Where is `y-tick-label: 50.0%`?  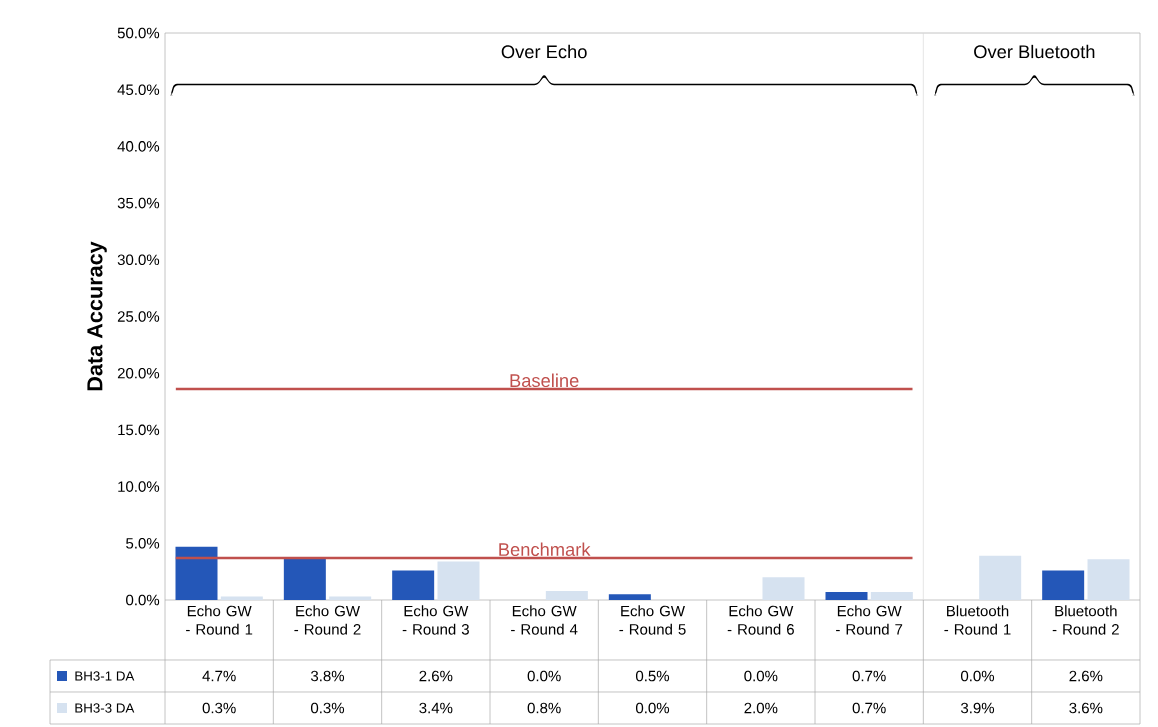
y-tick-label: 50.0% is located at coordinates (138, 33).